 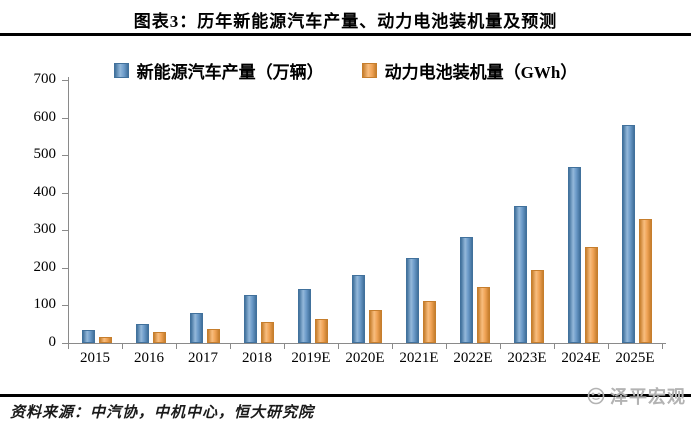 What do you see at coordinates (45, 229) in the screenshot?
I see `y-tick-label: 300` at bounding box center [45, 229].